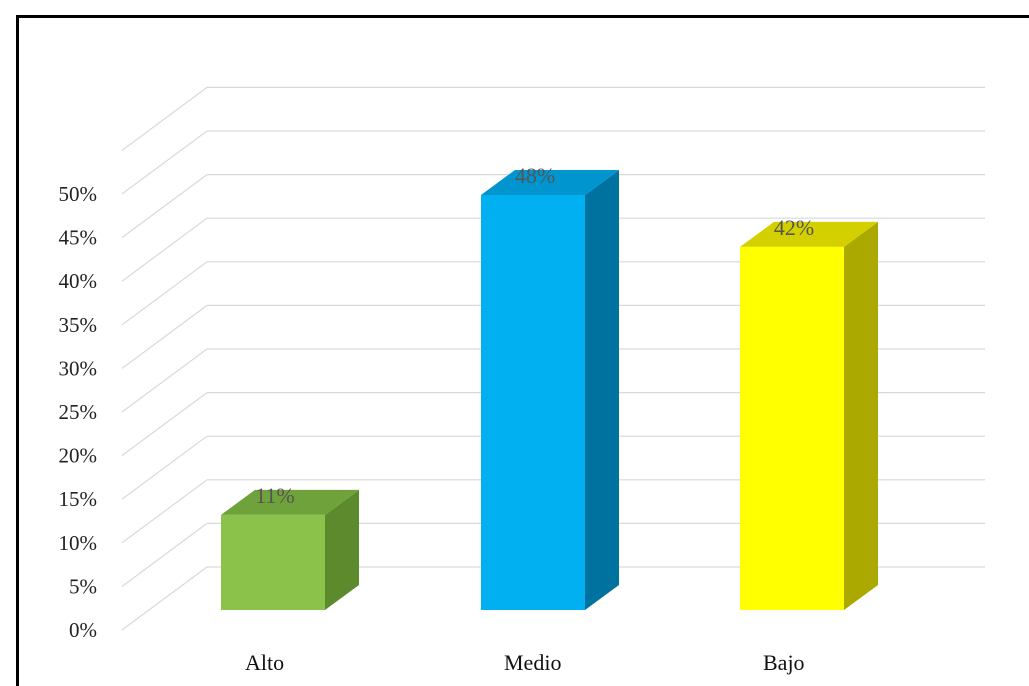  What do you see at coordinates (83, 630) in the screenshot?
I see `y-tick-label: 0%` at bounding box center [83, 630].